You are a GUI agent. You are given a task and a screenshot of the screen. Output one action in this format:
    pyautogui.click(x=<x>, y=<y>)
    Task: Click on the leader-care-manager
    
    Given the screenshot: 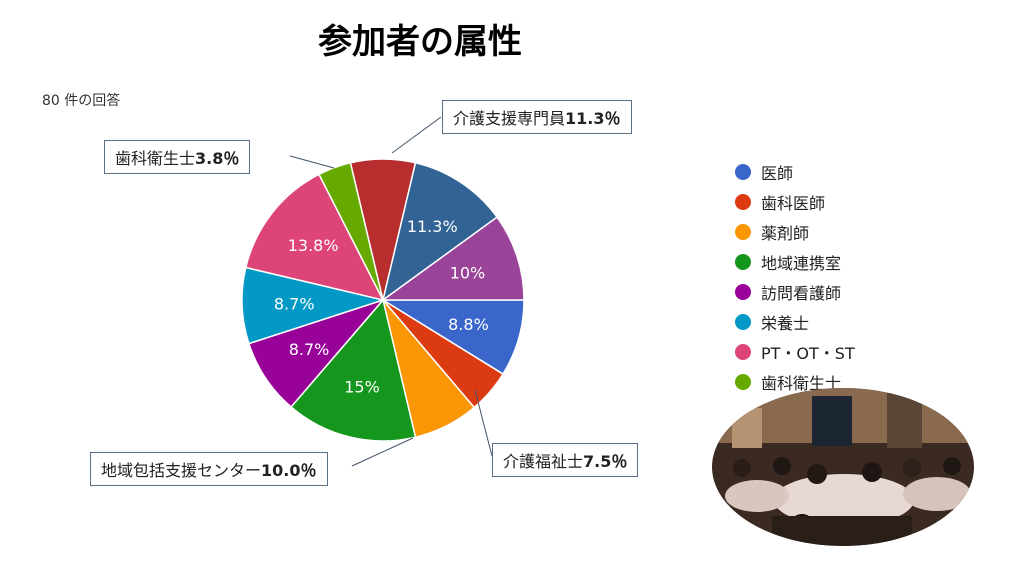 What is the action you would take?
    pyautogui.click(x=416, y=135)
    